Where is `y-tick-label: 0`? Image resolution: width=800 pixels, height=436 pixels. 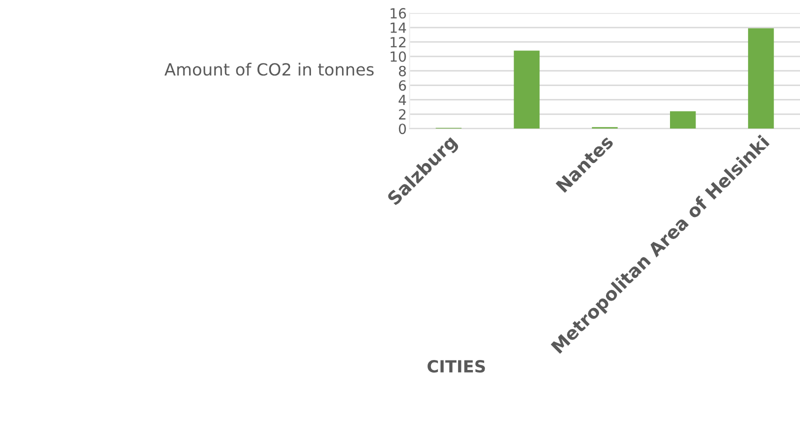
y-tick-label: 0 is located at coordinates (402, 129).